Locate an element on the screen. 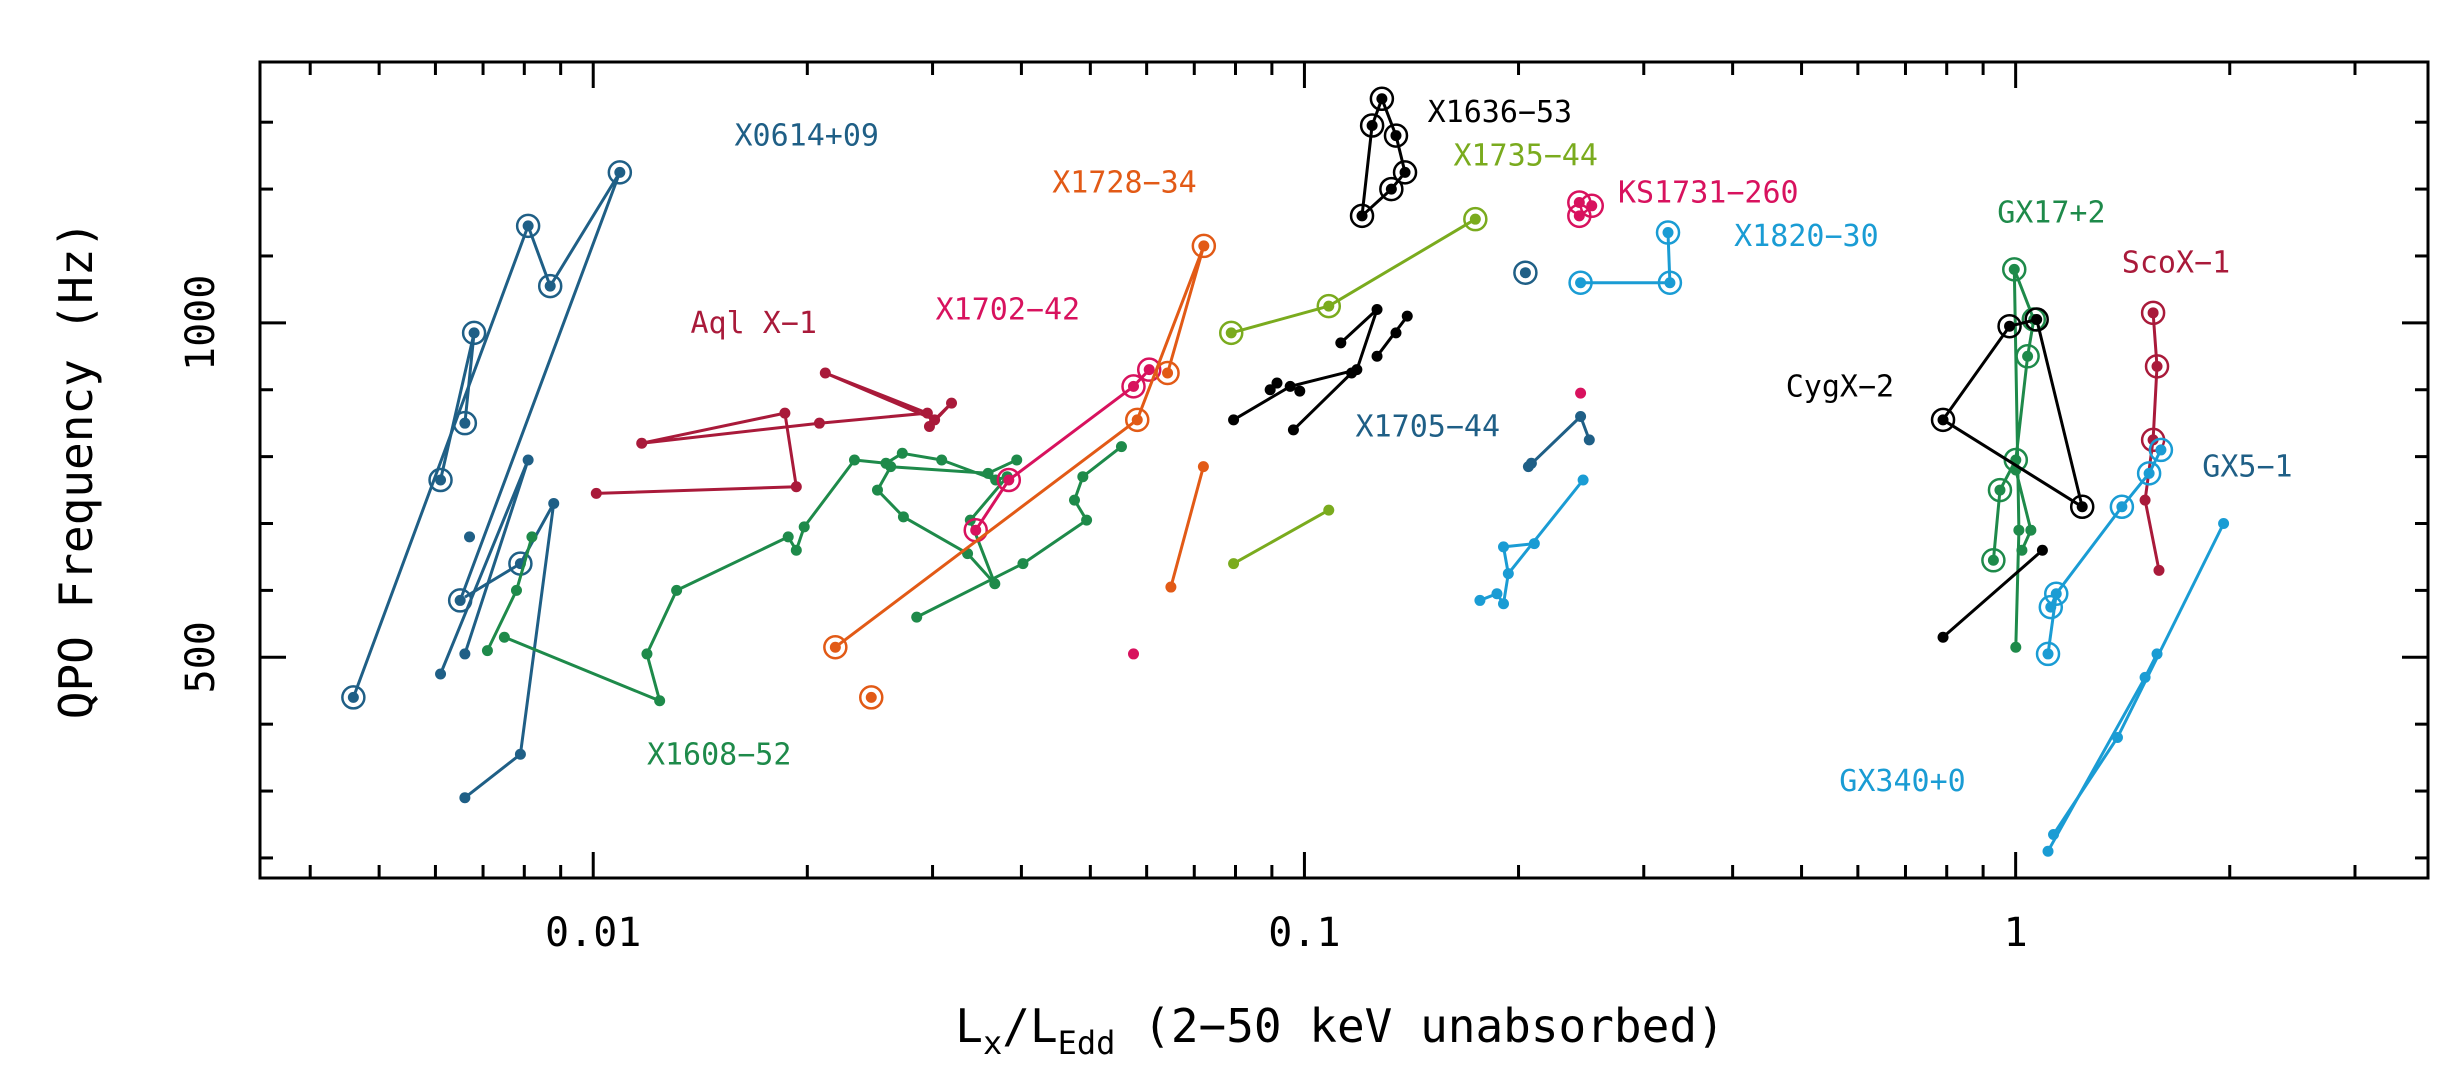  x-tick-label: 0.01 is located at coordinates (593, 933).